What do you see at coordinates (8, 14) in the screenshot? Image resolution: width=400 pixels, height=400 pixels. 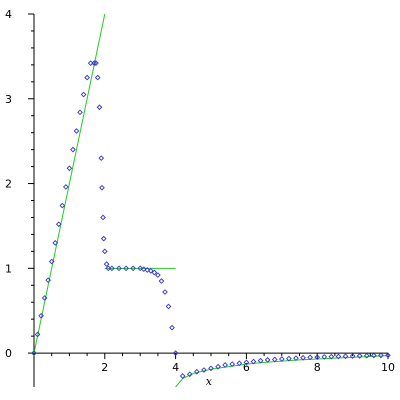 I see `y-tick-label: 4` at bounding box center [8, 14].